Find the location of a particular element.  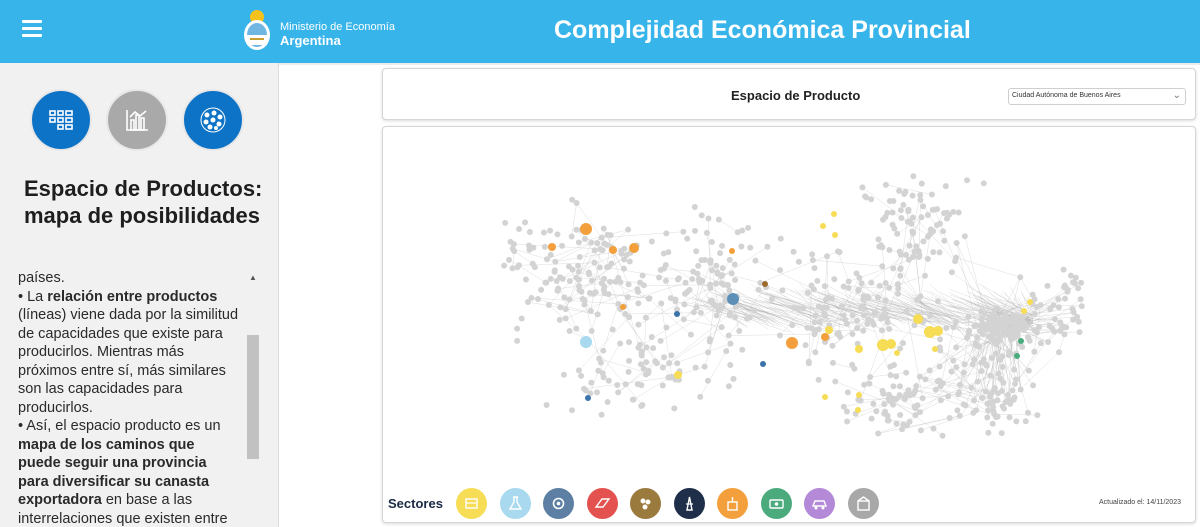

ministry-logo: Ministerio de Economía Argentina is located at coordinates (318, 31).